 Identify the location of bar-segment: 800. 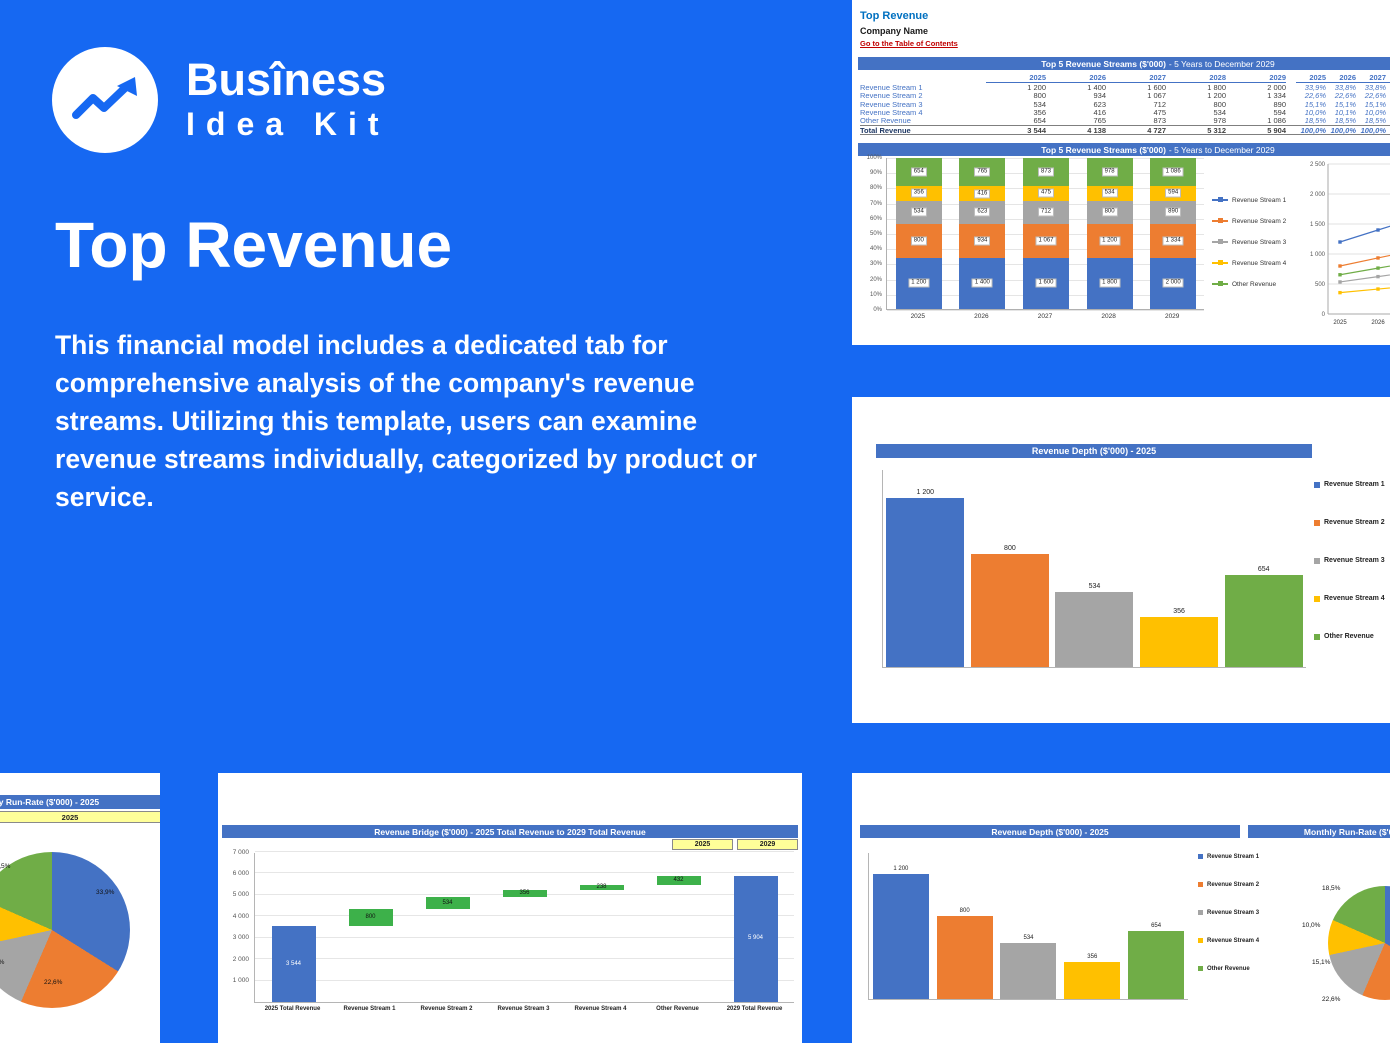
(1109, 212).